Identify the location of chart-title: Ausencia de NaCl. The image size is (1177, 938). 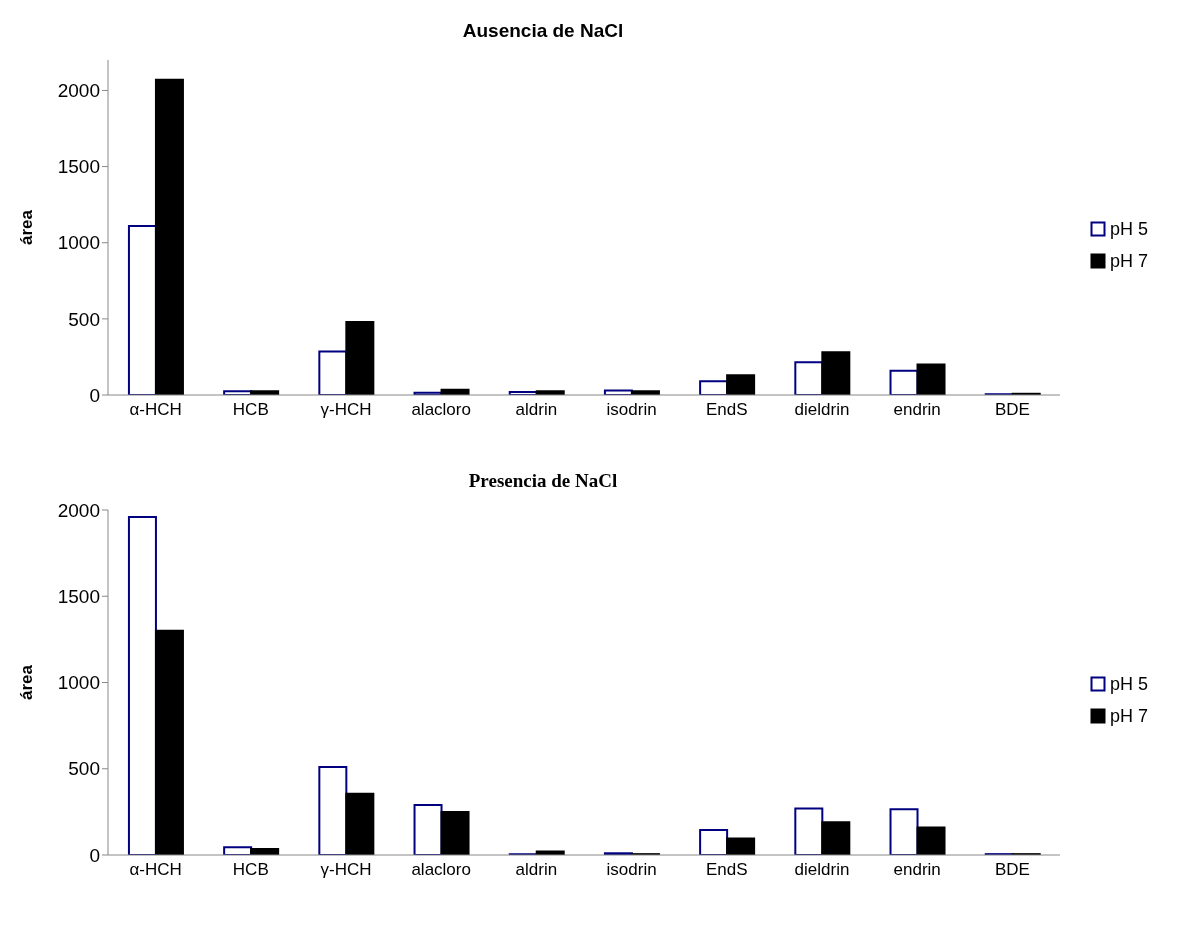
(543, 31).